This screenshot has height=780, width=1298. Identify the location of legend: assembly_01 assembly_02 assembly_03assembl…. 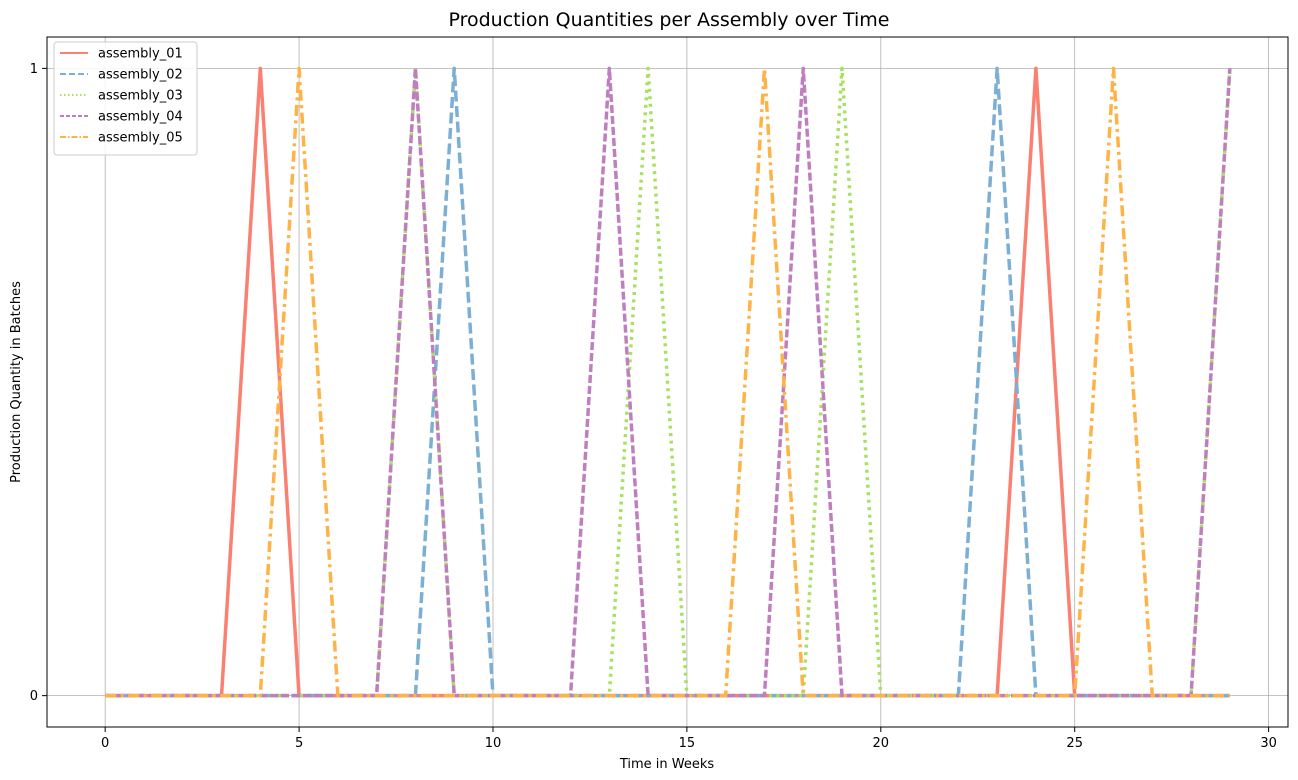
(125, 98).